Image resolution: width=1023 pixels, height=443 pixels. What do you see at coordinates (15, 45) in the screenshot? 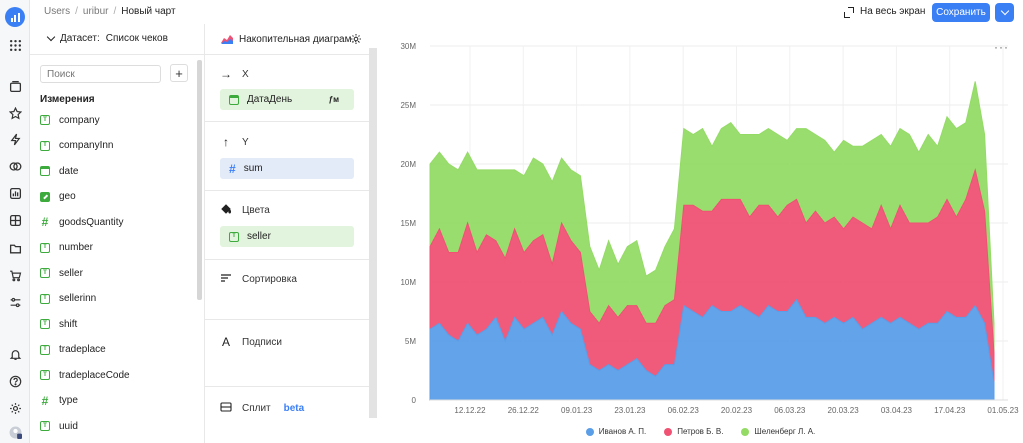
I see `apps-grid-icon` at bounding box center [15, 45].